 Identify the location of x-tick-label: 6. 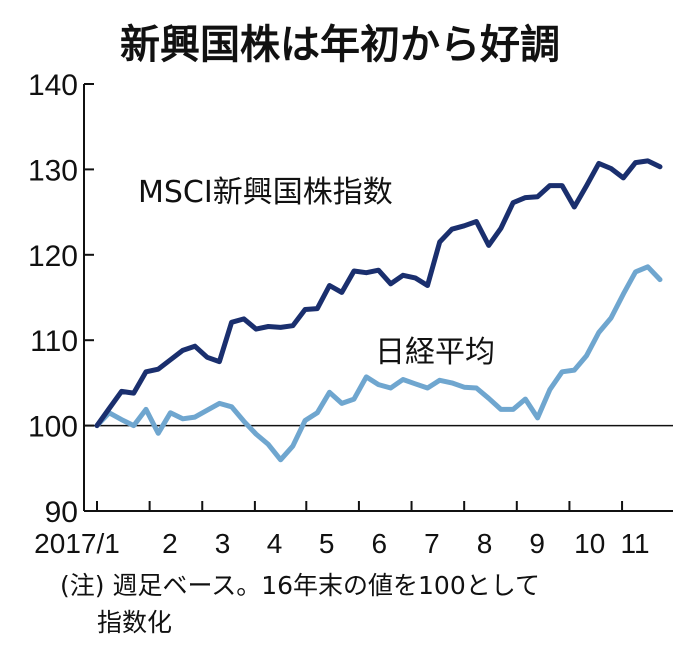
(379, 543).